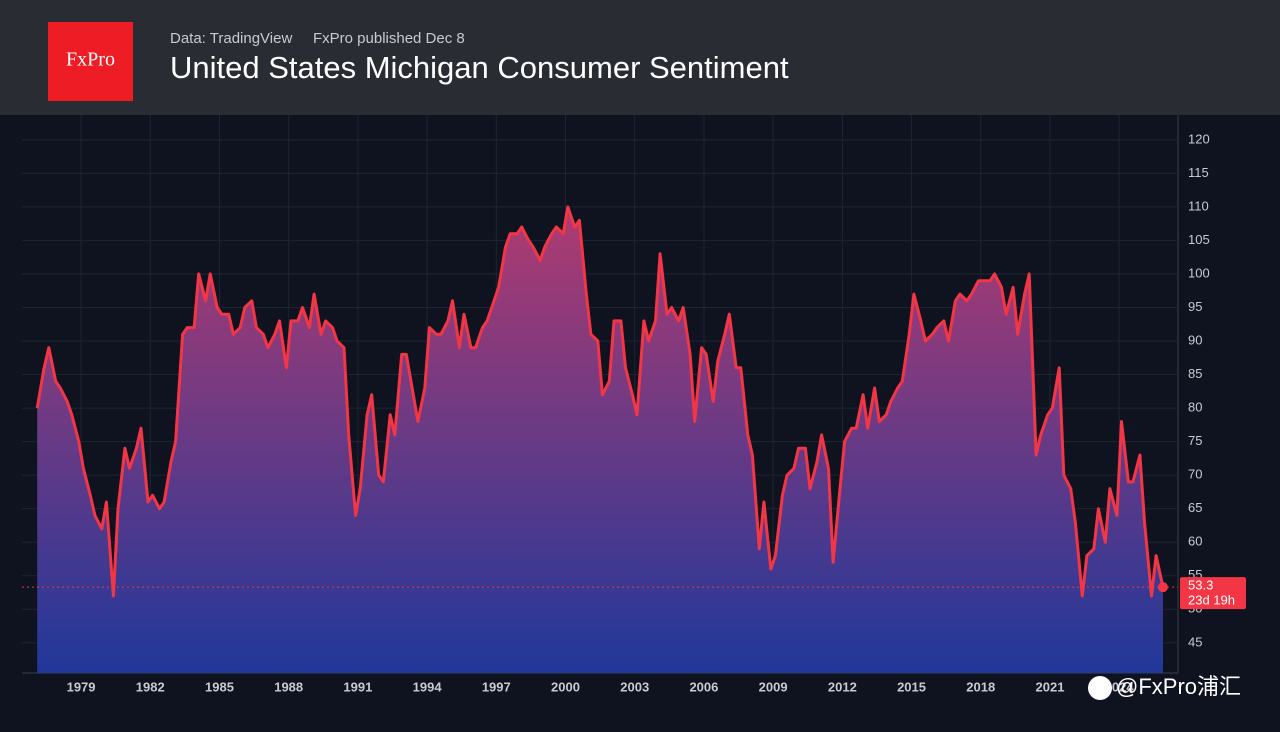 The height and width of the screenshot is (732, 1280). I want to click on x-tick-label: 2009, so click(773, 686).